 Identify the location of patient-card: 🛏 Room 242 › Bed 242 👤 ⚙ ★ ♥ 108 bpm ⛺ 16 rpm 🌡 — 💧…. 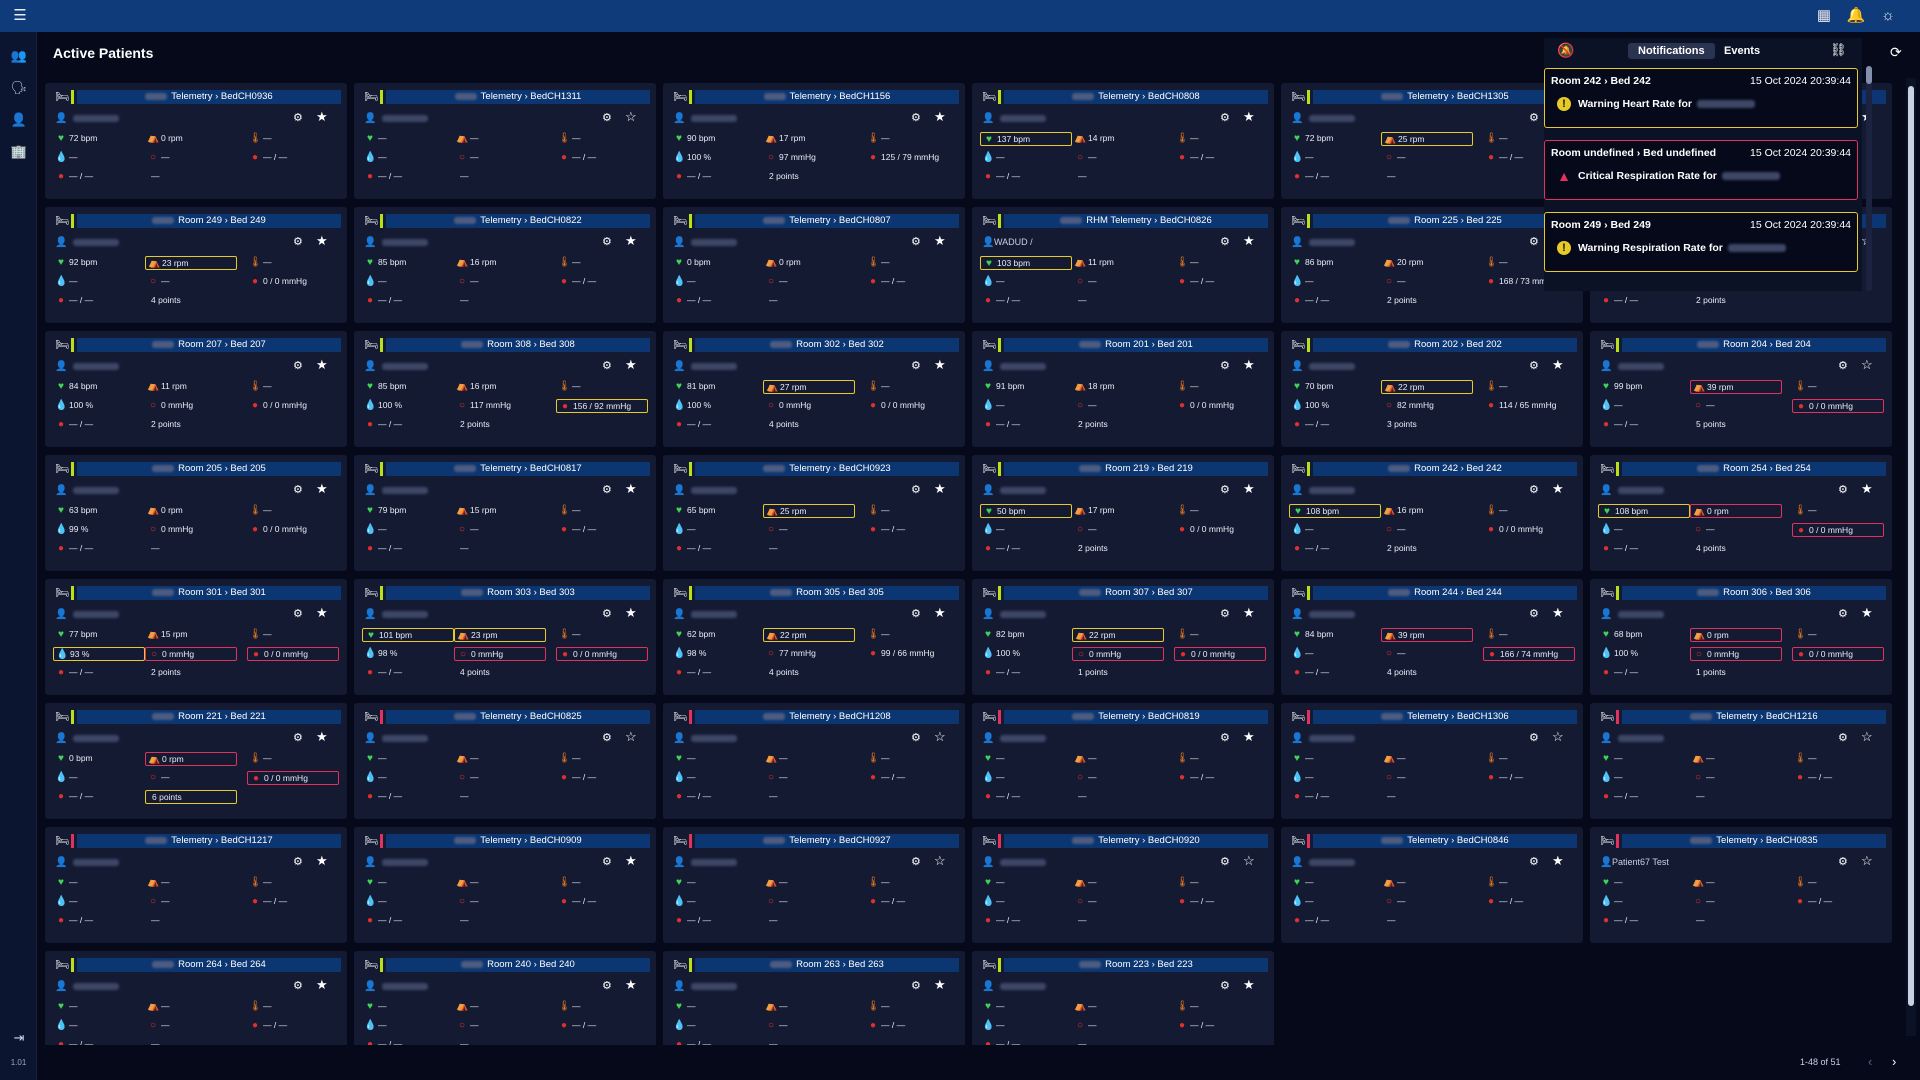
(1432, 513).